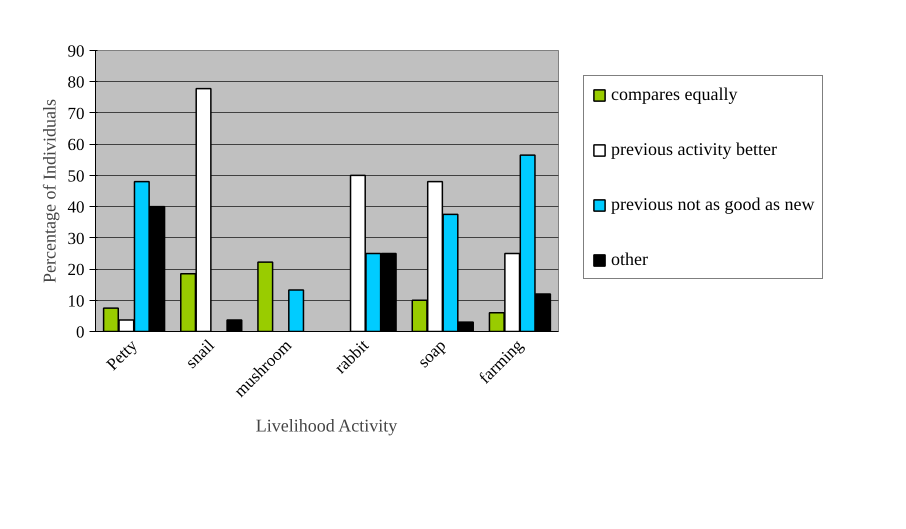 Image resolution: width=906 pixels, height=529 pixels. Describe the element at coordinates (712, 204) in the screenshot. I see `legend-label: previous not as good as new` at that location.